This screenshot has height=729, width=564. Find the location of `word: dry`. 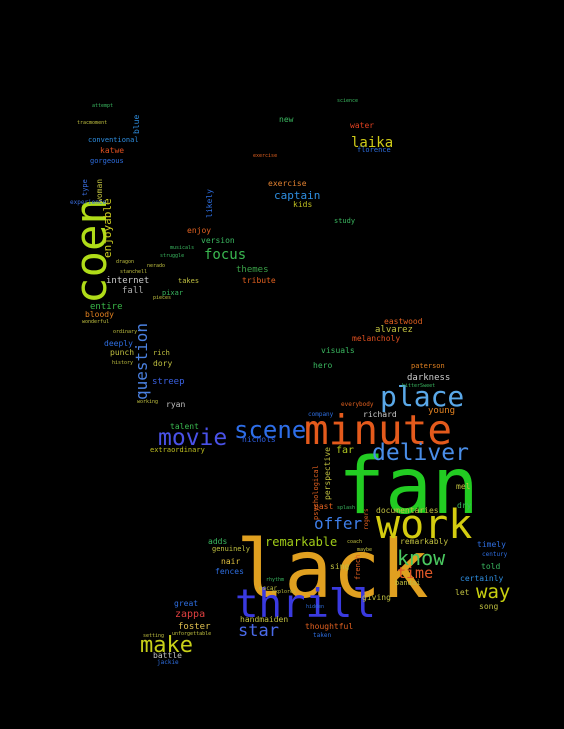

word: dry is located at coordinates (464, 505).